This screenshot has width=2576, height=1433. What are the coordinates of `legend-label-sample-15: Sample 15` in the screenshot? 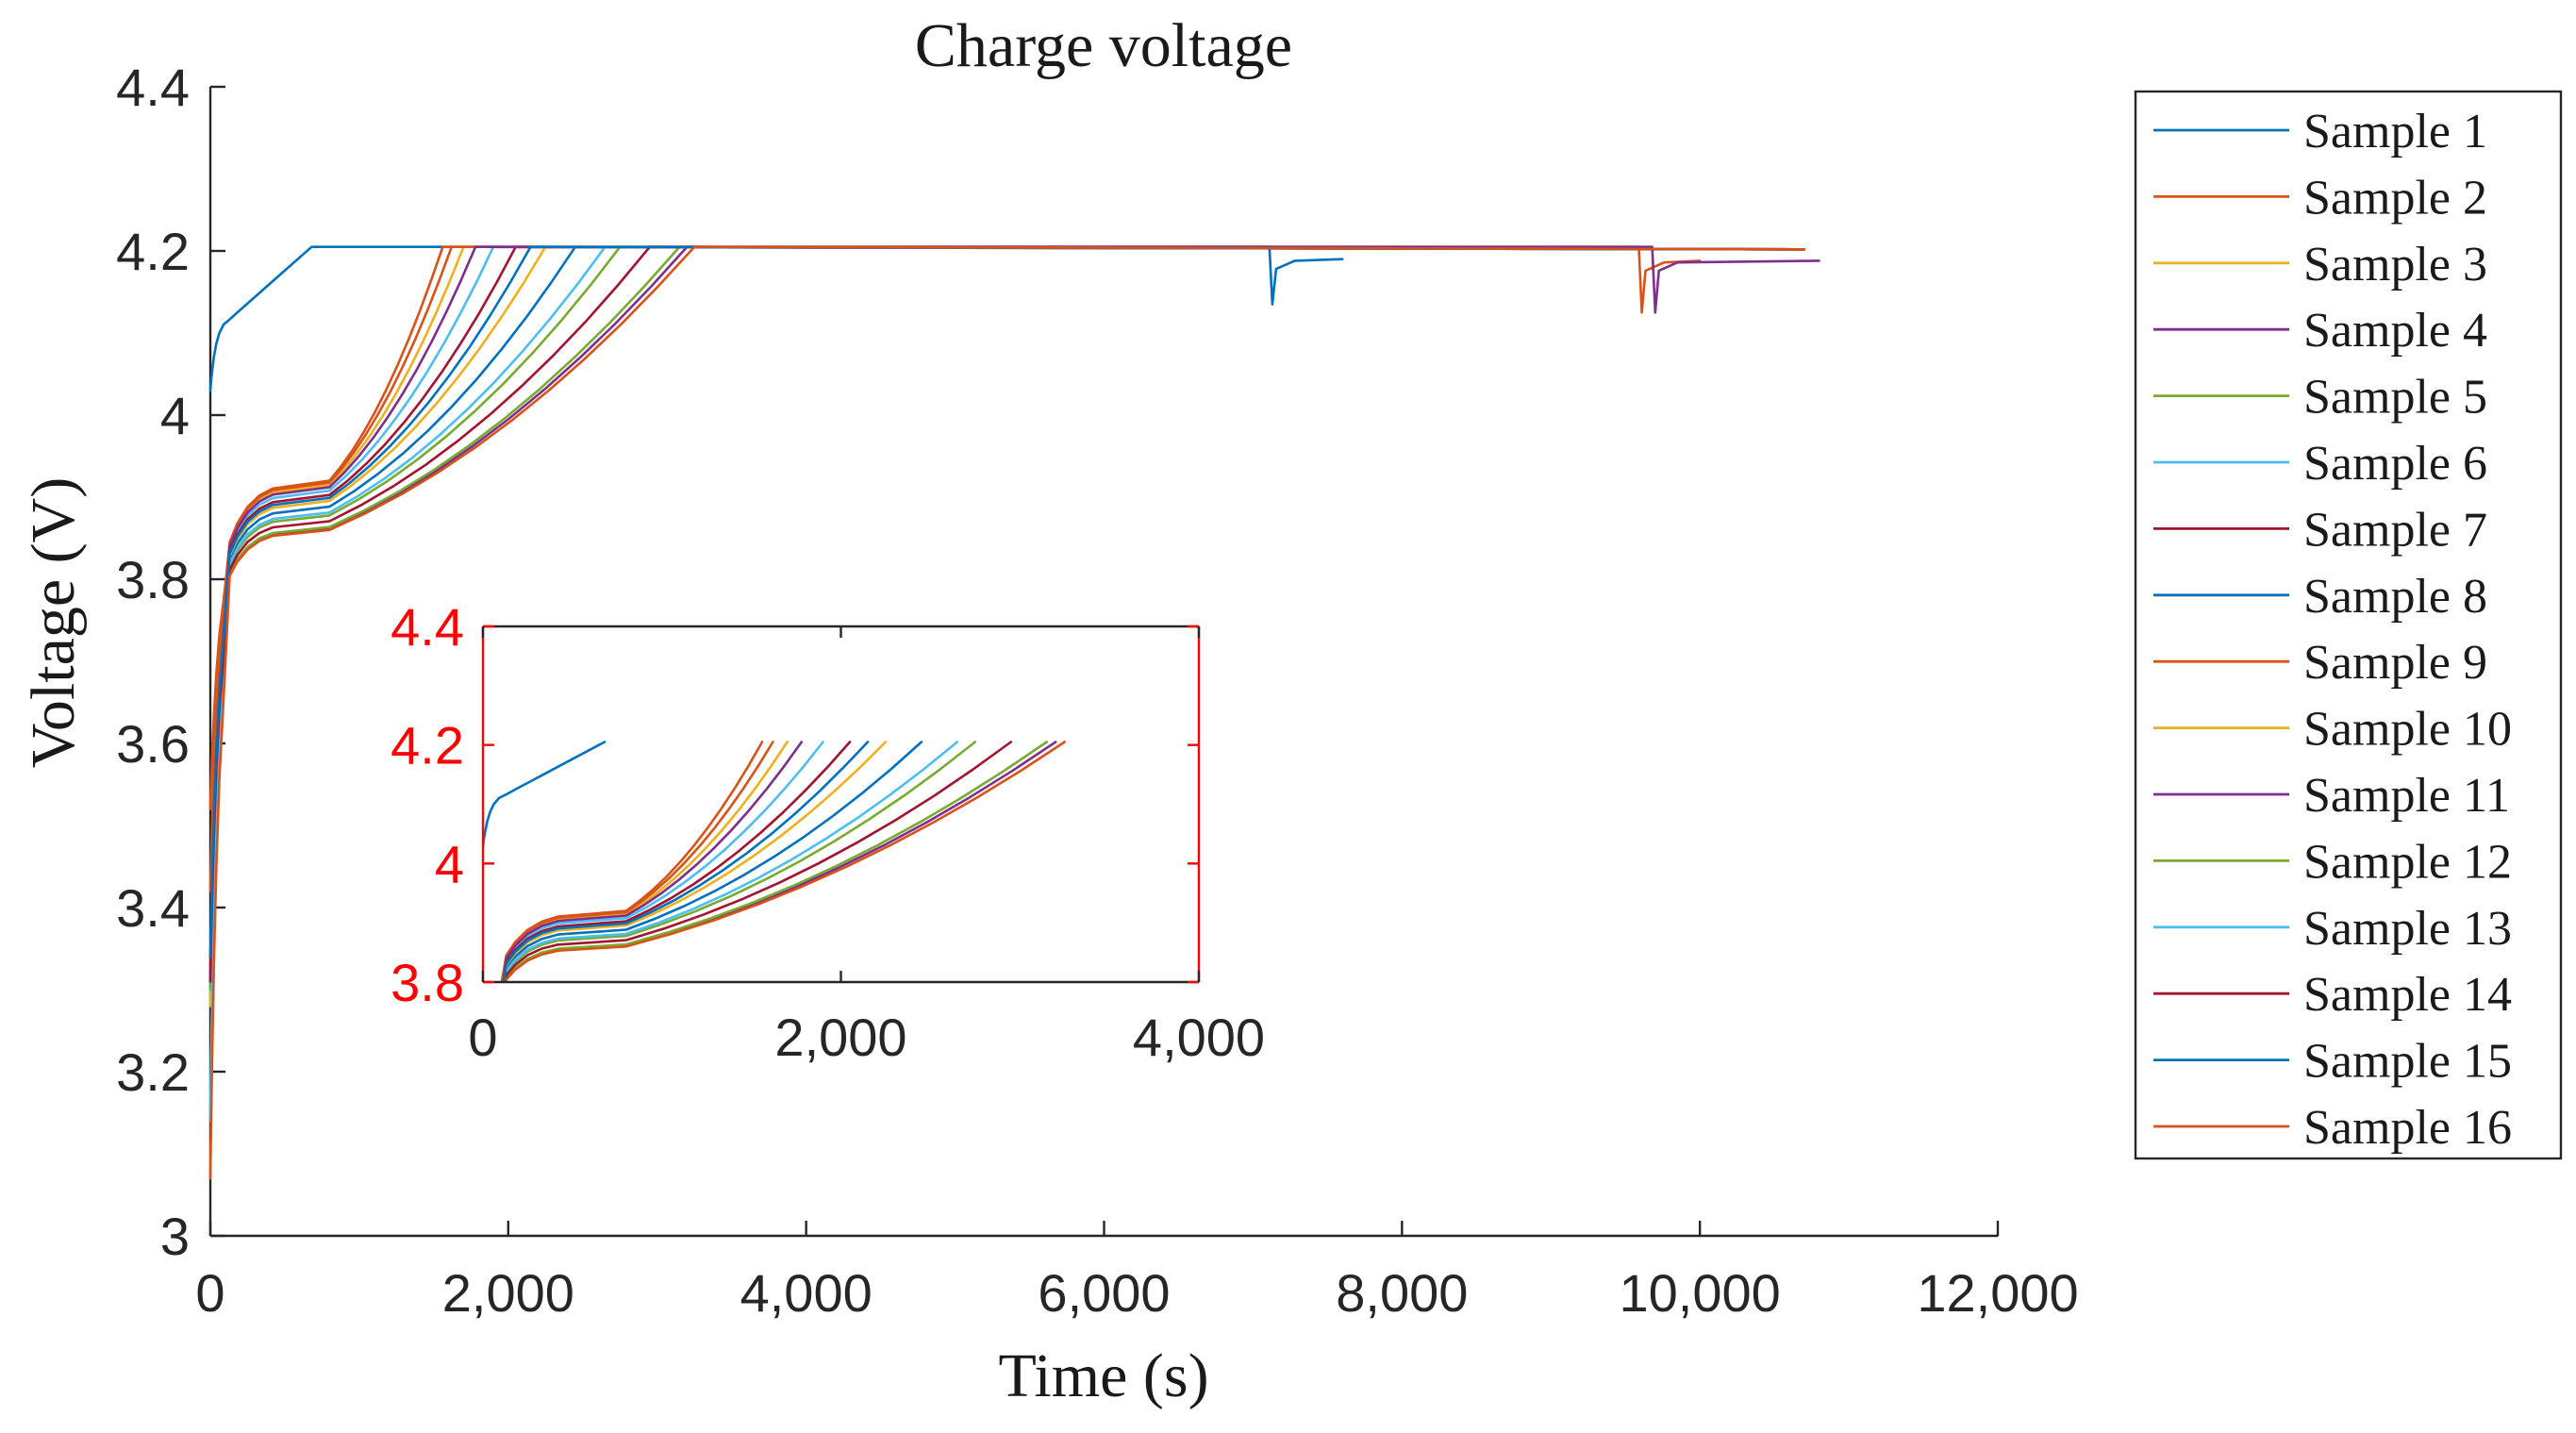 It's located at (2408, 1062).